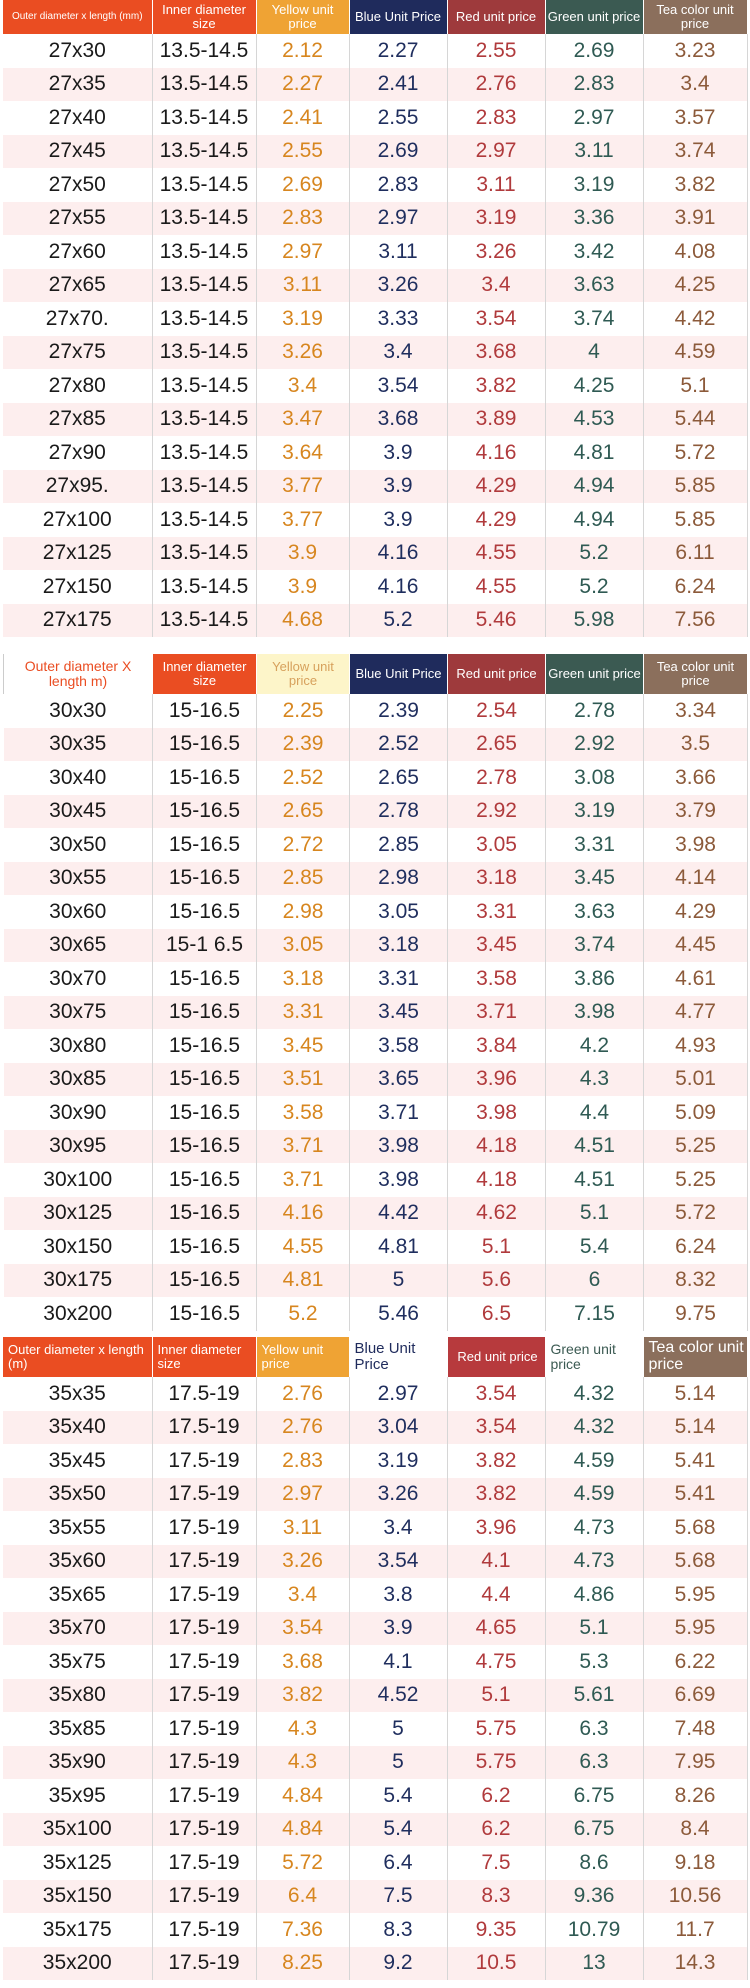  What do you see at coordinates (375, 386) in the screenshot?
I see `table-row: 27x80 13.5-14.5 3.4 3.54 3.82 4.25 5.1` at bounding box center [375, 386].